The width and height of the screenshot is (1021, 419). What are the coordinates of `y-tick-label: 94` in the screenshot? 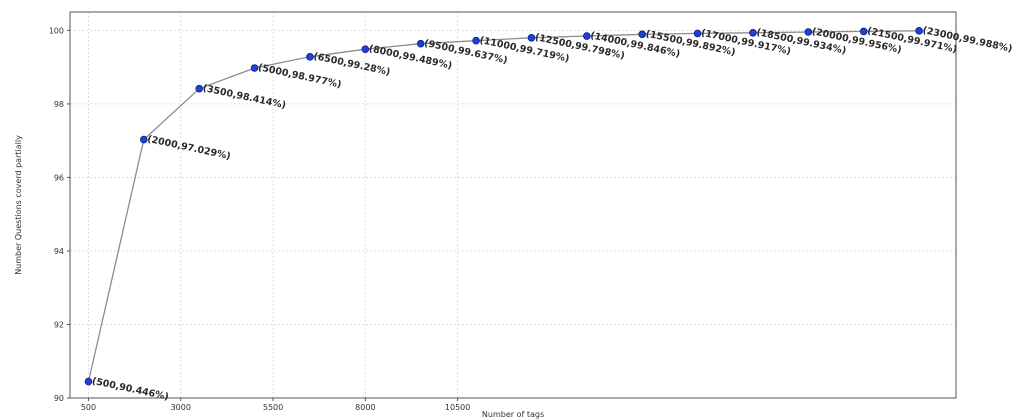 It's located at (59, 251).